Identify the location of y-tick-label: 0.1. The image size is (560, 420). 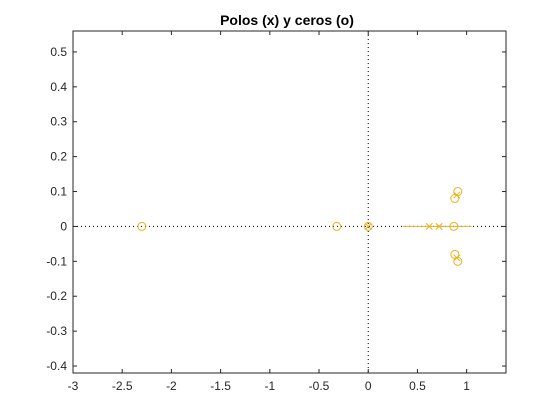
(58, 192).